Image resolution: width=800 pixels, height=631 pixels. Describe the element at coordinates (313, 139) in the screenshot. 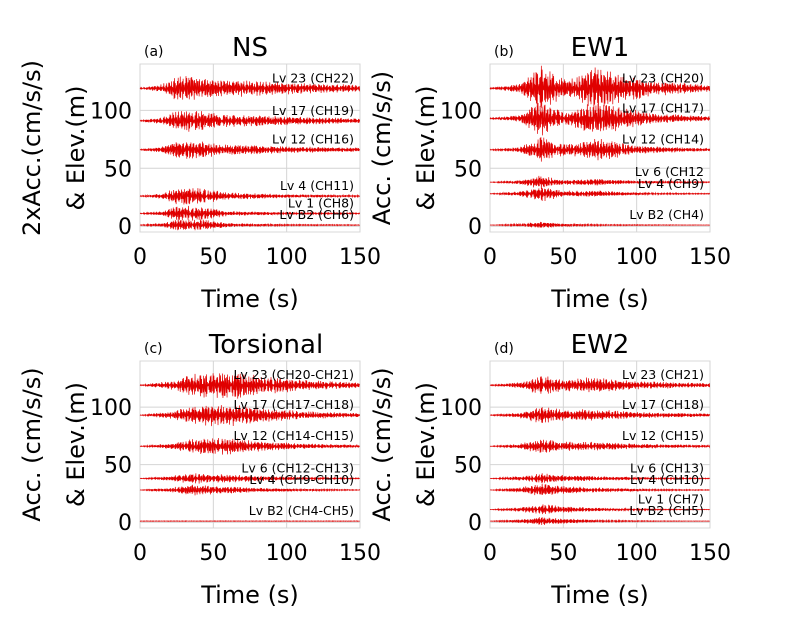

I see `trace-label: Lv 12 (CH16)` at that location.